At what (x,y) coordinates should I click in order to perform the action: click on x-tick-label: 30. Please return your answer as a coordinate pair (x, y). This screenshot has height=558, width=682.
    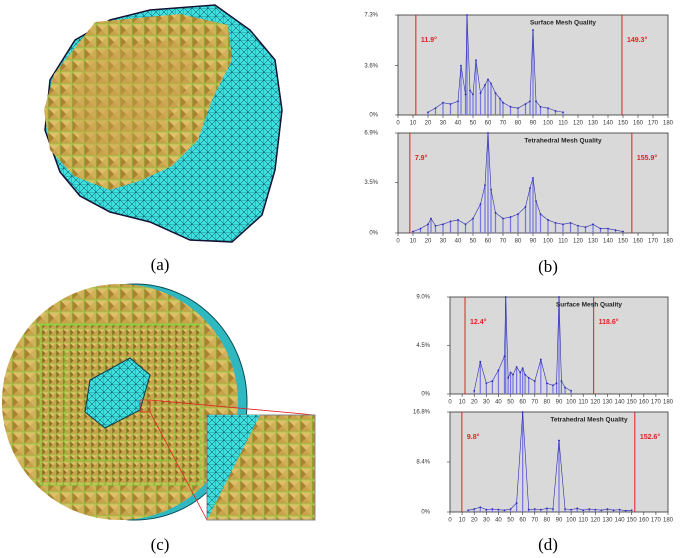
    Looking at the image, I should click on (443, 242).